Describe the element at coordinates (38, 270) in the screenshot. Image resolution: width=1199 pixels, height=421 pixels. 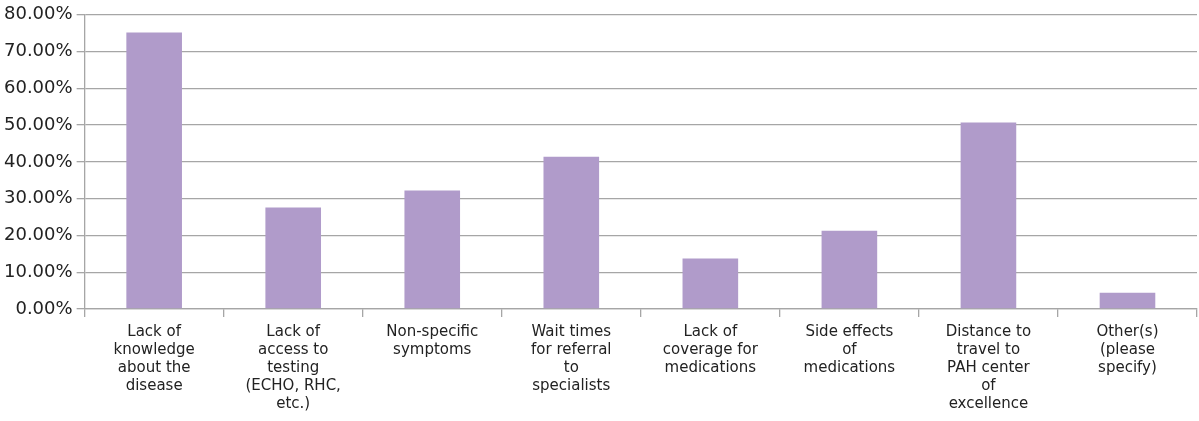
I see `y-tick-label: 10.00%` at that location.